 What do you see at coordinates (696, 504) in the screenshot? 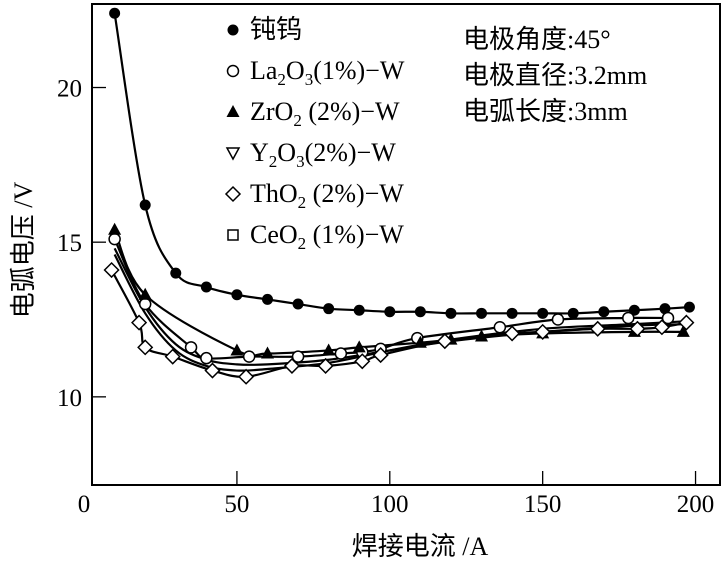
I see `x-tick-label: 200` at bounding box center [696, 504].